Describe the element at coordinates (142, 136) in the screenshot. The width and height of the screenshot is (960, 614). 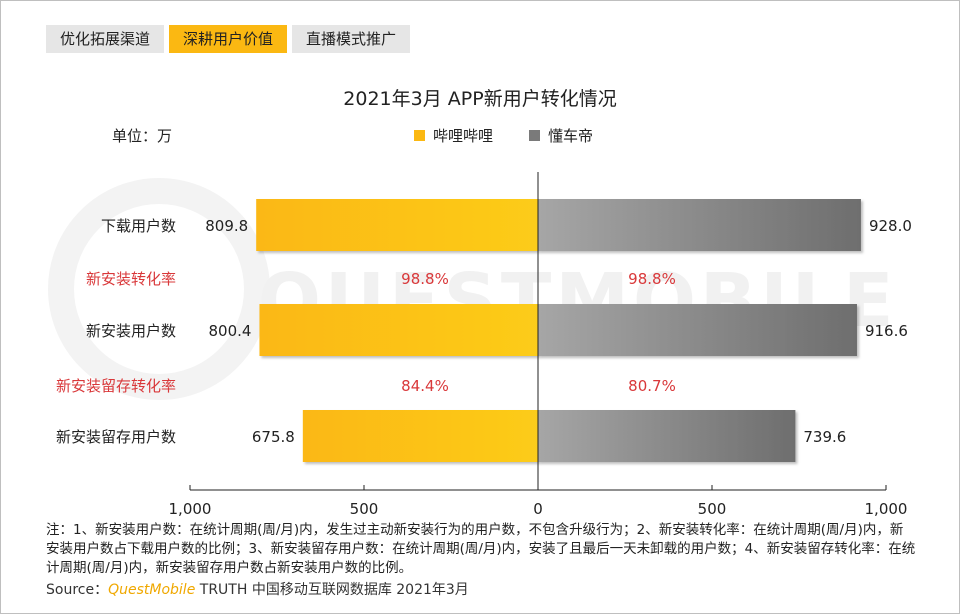
I see `unit-label: 单位：万` at that location.